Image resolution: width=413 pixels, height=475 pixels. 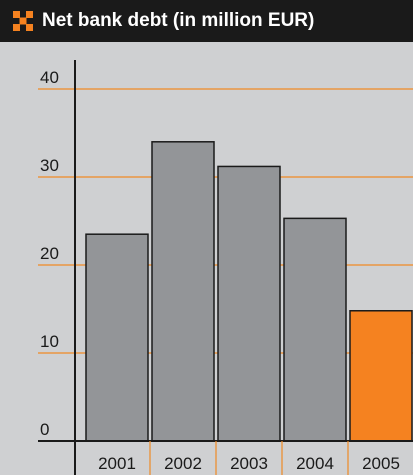 I want to click on x-tick-label: 2003, so click(x=249, y=463).